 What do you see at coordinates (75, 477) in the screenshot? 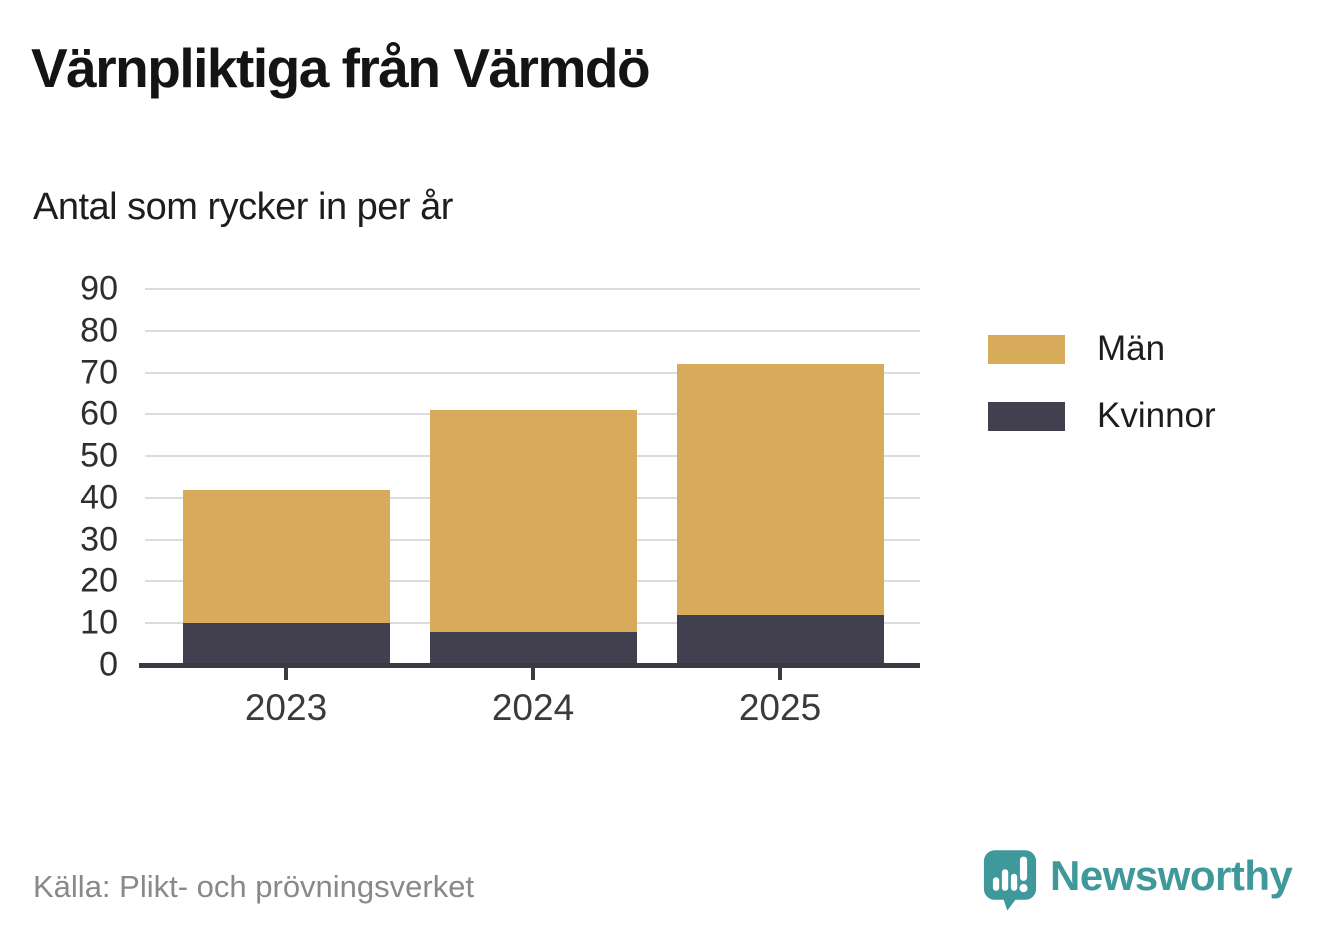
I see `y-axis: 0 10 20 30 40 50 60 70 80 90` at bounding box center [75, 477].